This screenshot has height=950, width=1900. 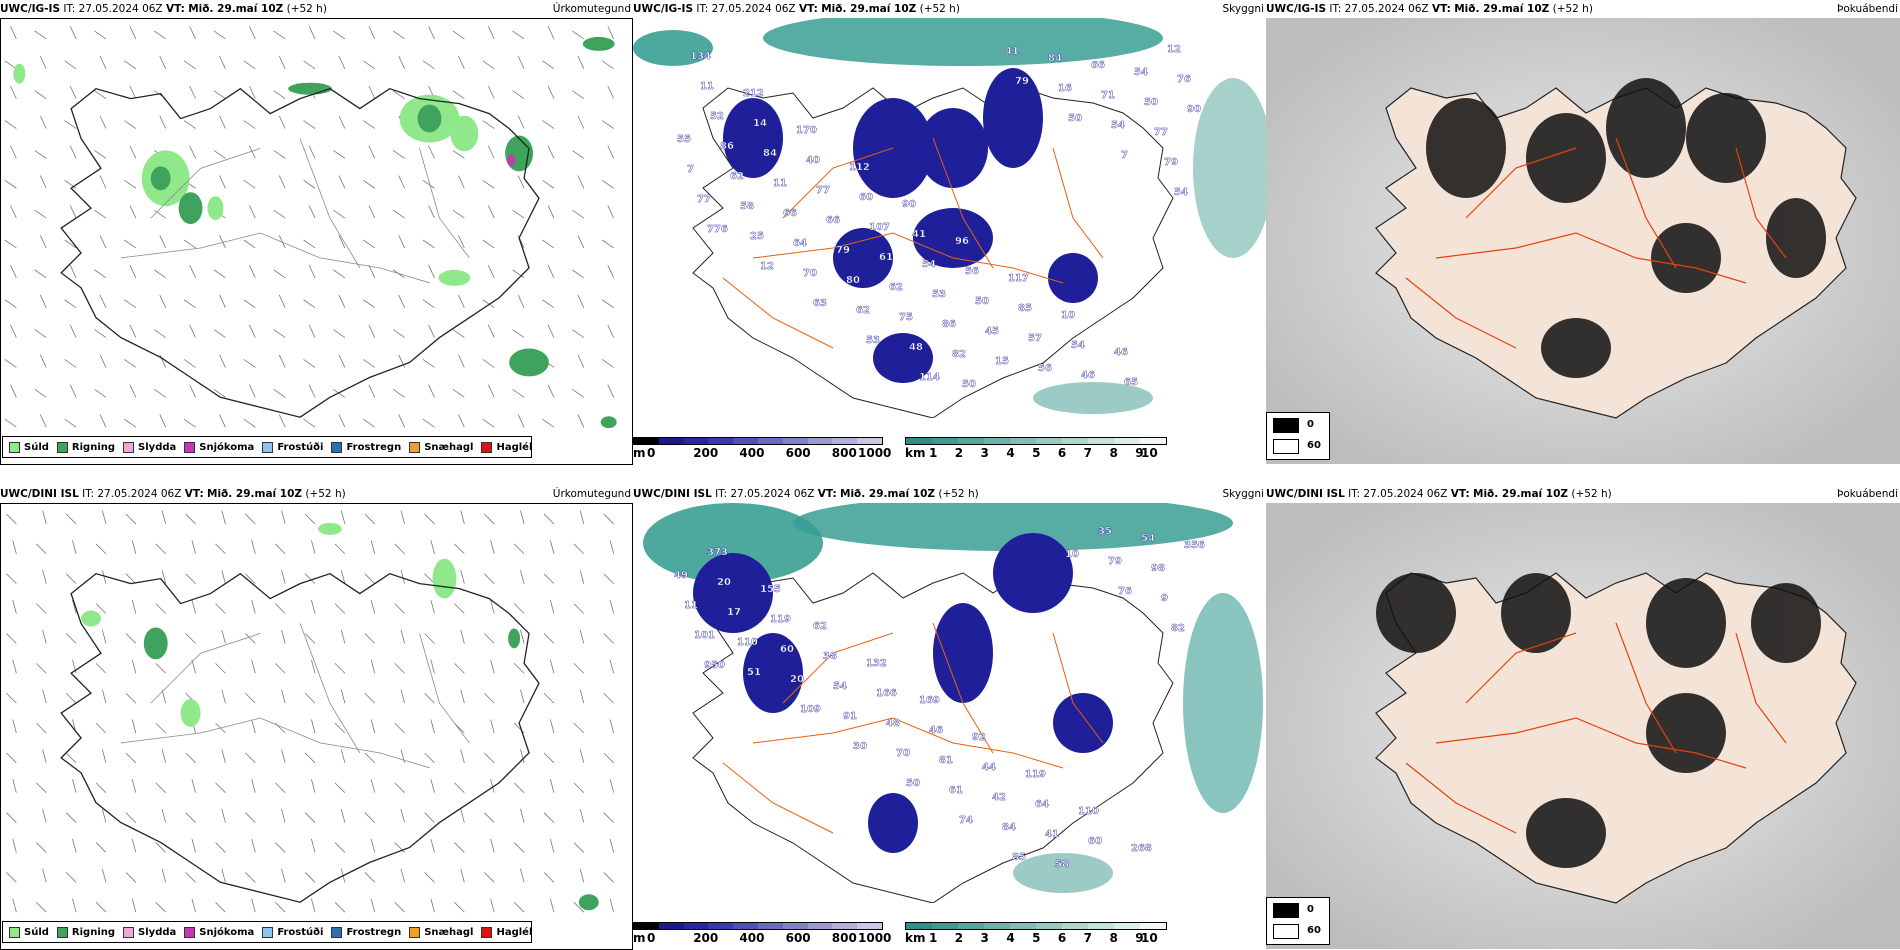 I want to click on wind-barbs, so click(x=309, y=227).